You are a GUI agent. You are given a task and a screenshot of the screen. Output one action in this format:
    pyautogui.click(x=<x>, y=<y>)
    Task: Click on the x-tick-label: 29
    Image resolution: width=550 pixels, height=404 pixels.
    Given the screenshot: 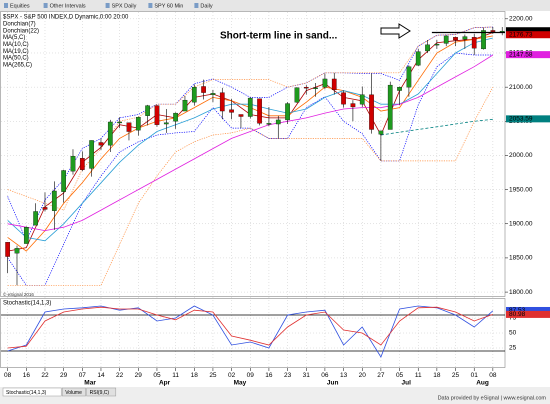 What is the action you would take?
    pyautogui.click(x=64, y=375)
    